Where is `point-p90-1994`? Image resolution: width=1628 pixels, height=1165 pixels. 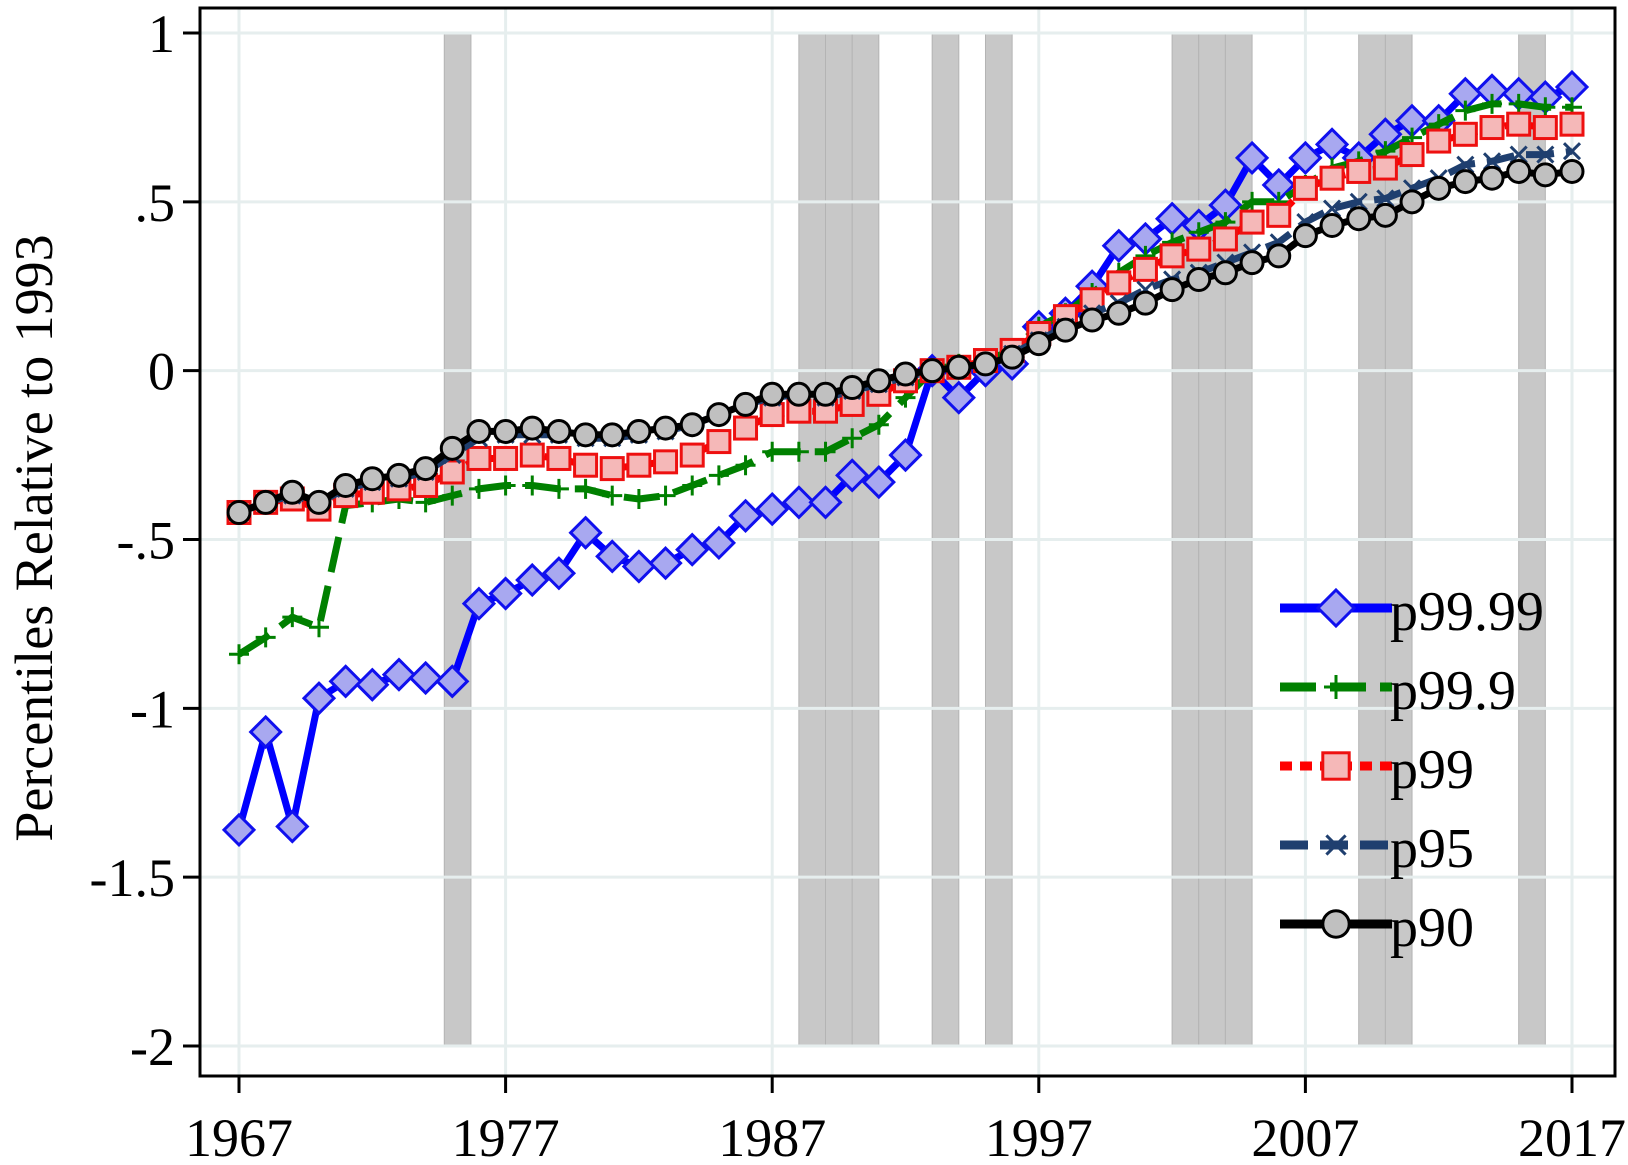
point-p90-1994 is located at coordinates (959, 367).